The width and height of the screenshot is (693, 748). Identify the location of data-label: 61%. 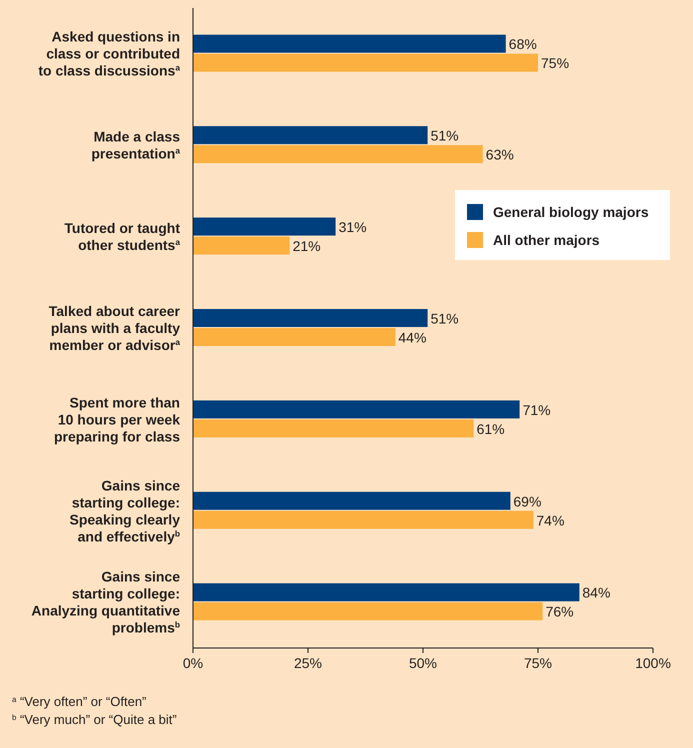
(490, 428).